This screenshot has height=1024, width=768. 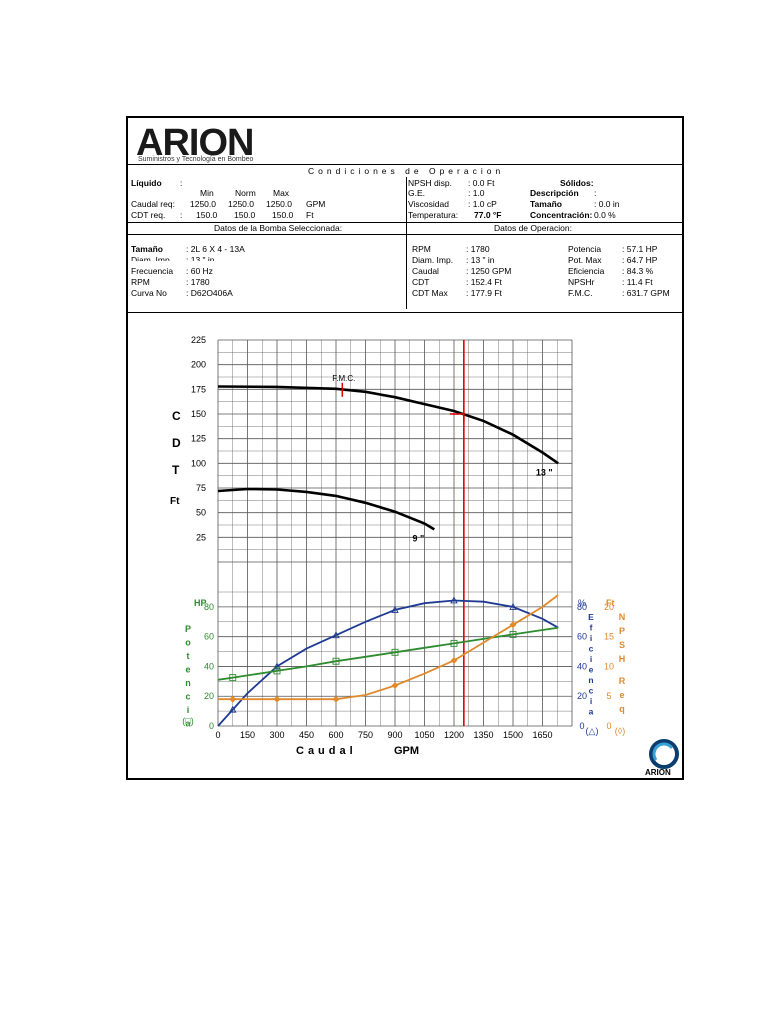 What do you see at coordinates (430, 293) in the screenshot?
I see `op-cdtmax-label: CDT Max` at bounding box center [430, 293].